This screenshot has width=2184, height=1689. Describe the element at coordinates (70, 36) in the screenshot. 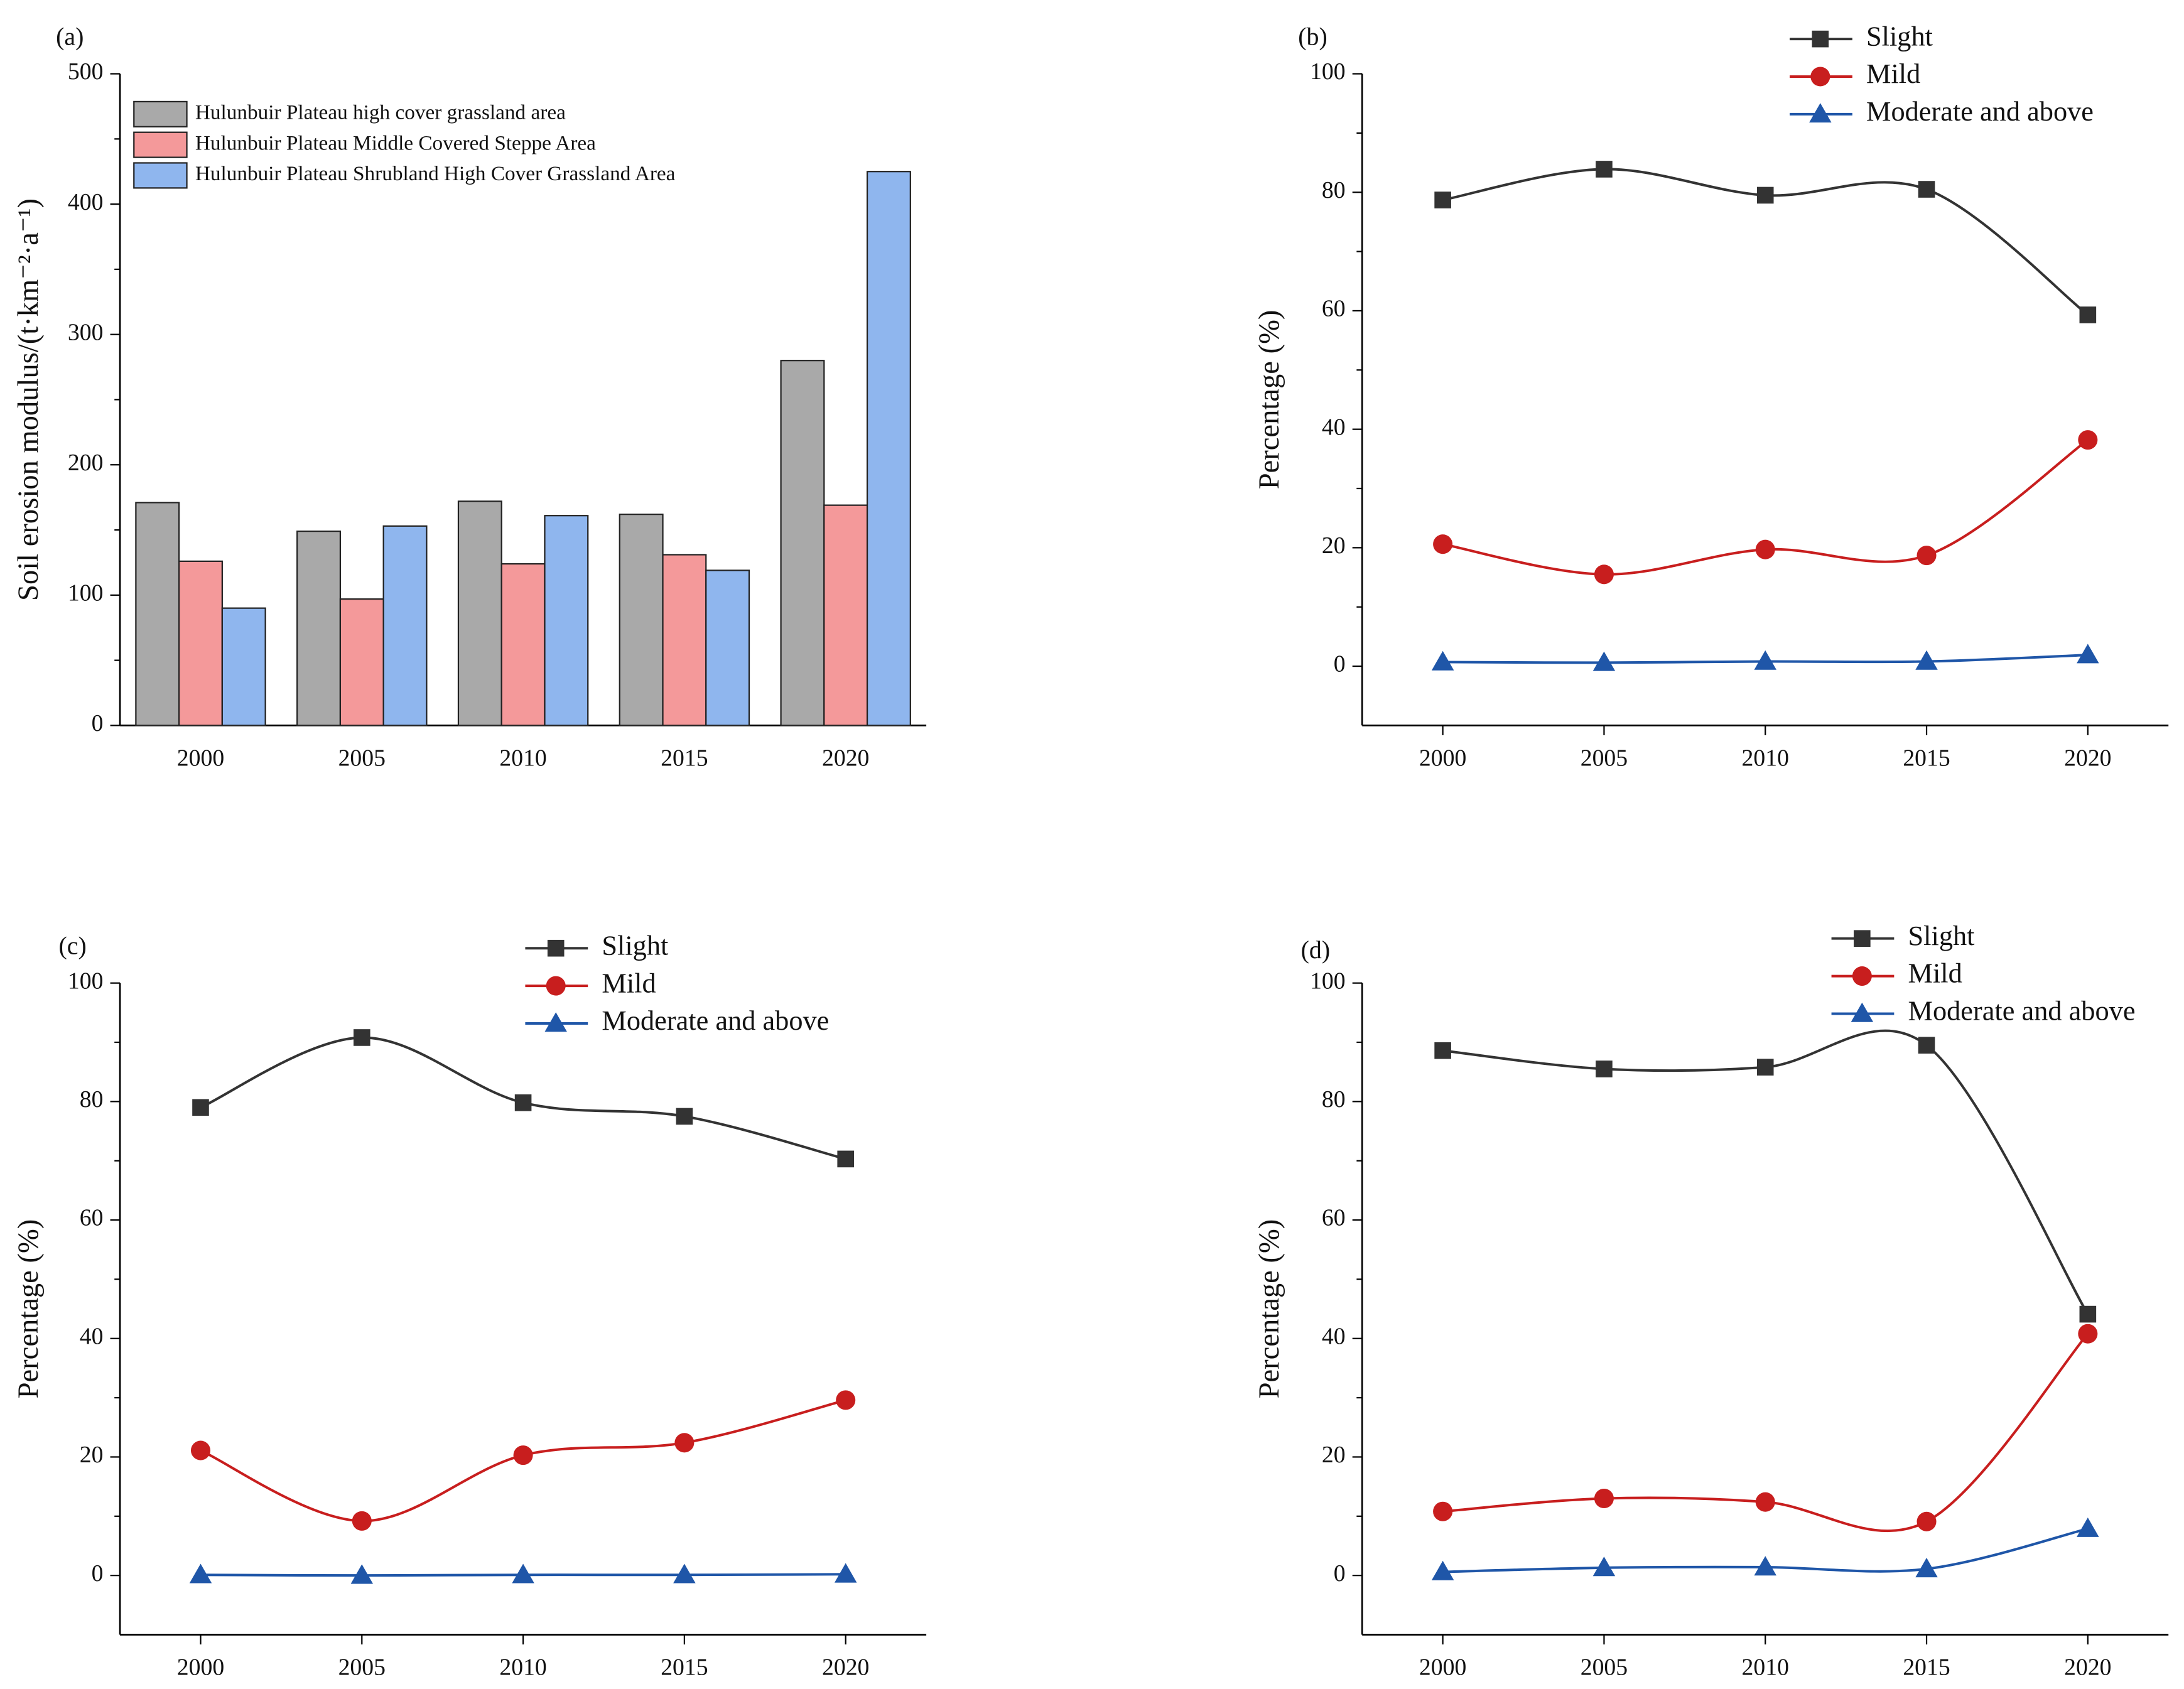

I see `panel-label: (a)` at that location.